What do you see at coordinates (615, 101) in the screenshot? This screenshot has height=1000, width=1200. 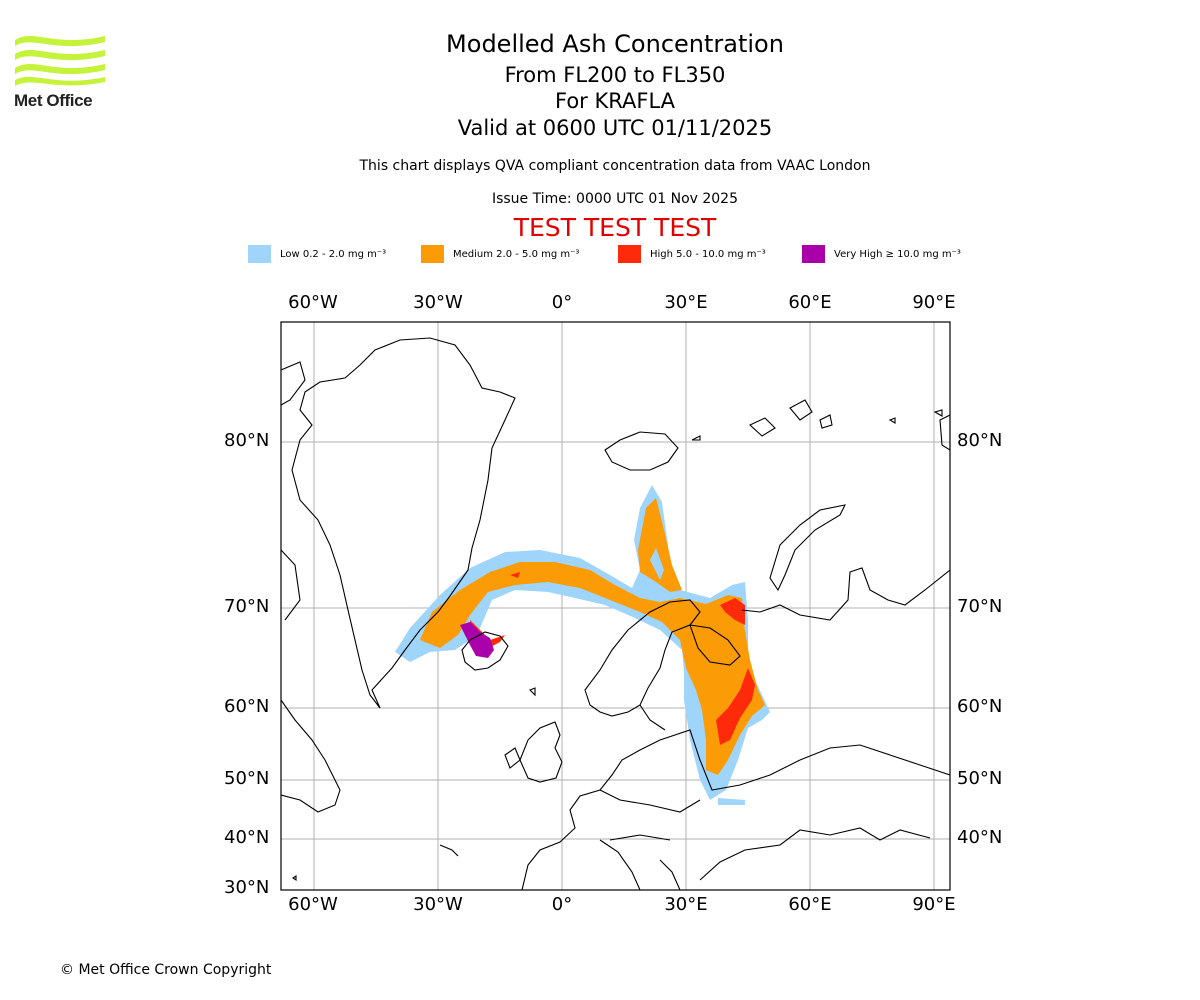 I see `volcano-name: For KRAFLA` at bounding box center [615, 101].